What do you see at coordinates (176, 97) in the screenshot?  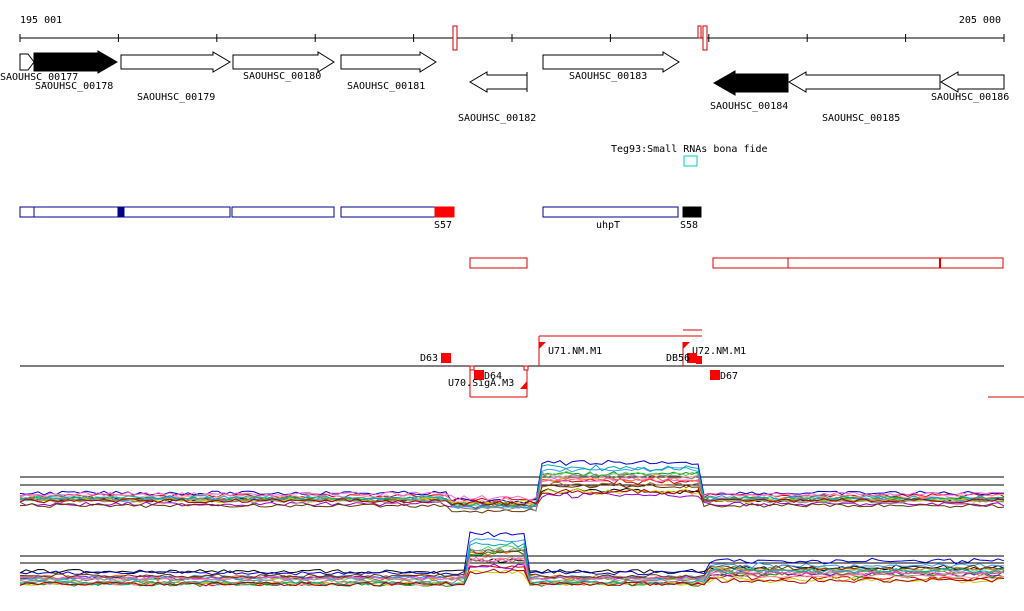 I see `gene-label-00179: SAOUHSC_00179` at bounding box center [176, 97].